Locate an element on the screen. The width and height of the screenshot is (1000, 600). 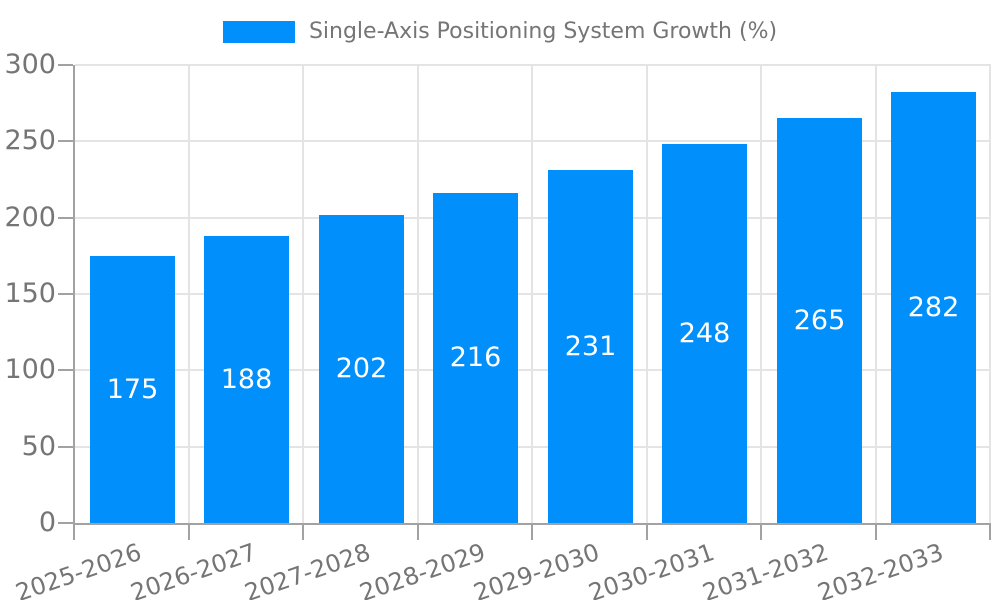
y-axis-tick-label: 200 is located at coordinates (30, 217).